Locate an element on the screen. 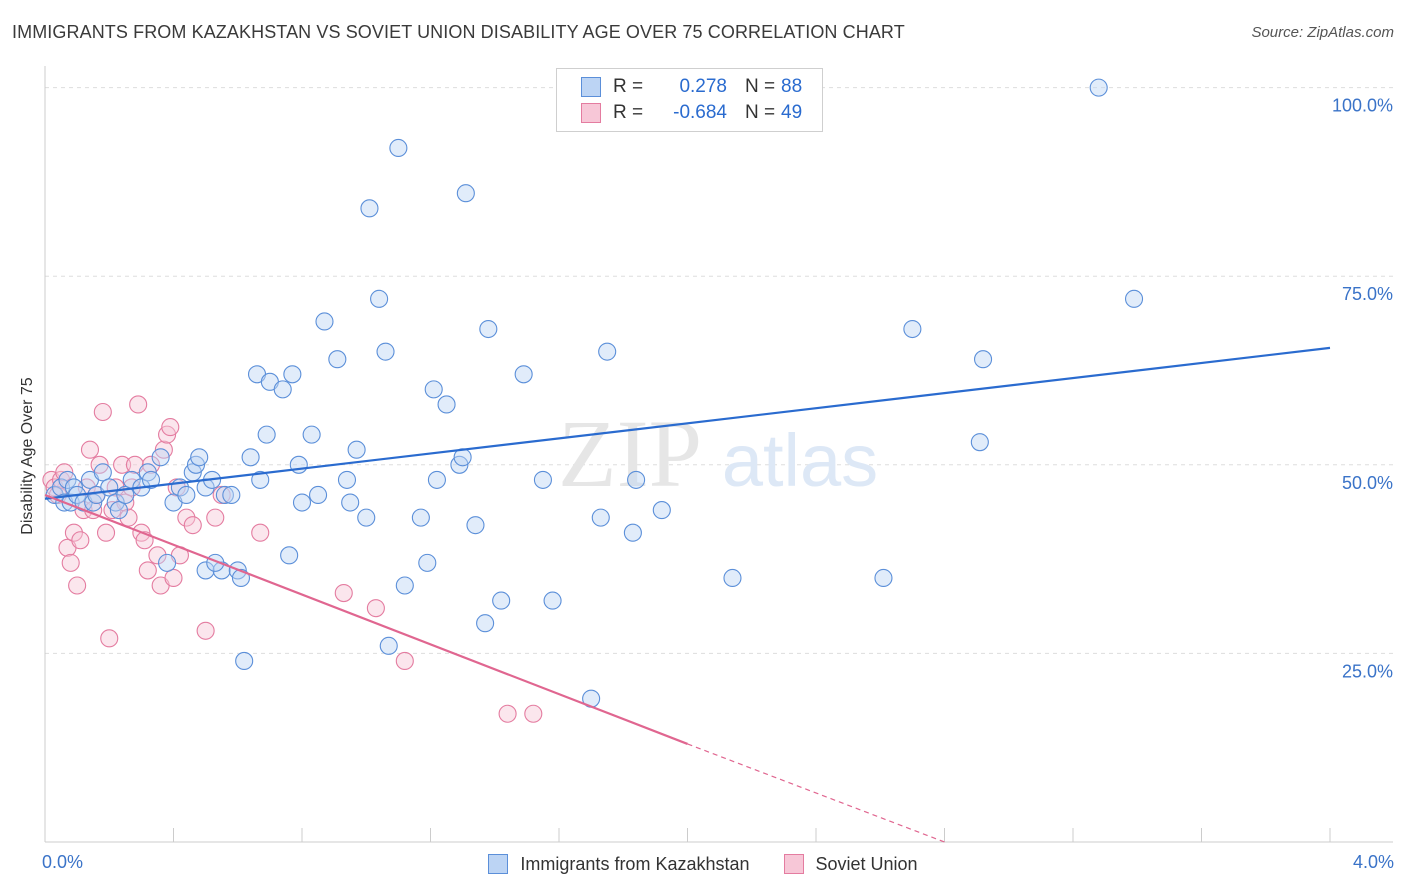 This screenshot has height=892, width=1406. legend-label: Soviet Union is located at coordinates (866, 863).